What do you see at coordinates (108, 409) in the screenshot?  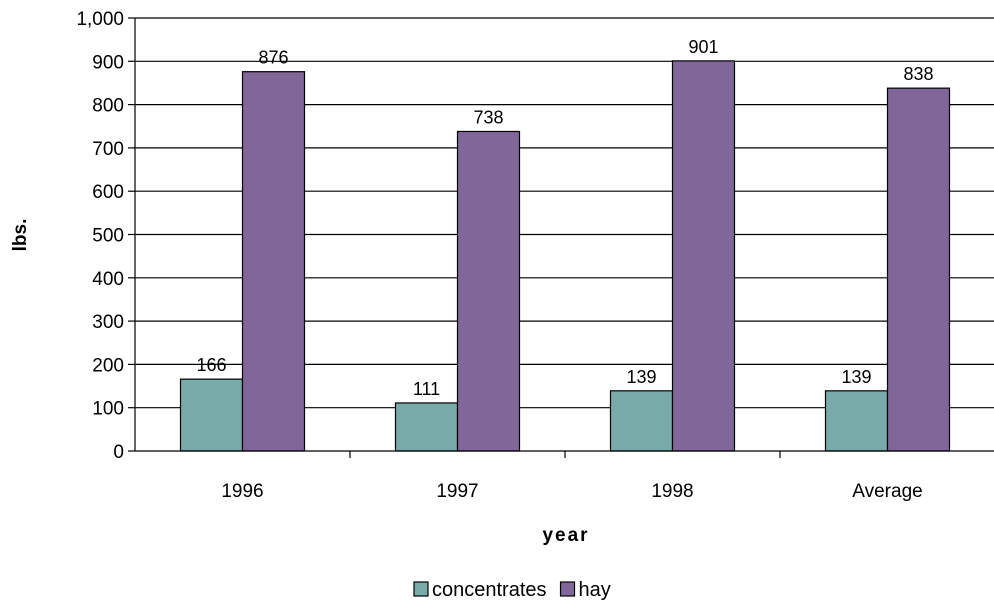 I see `y-tick-label: 100` at bounding box center [108, 409].